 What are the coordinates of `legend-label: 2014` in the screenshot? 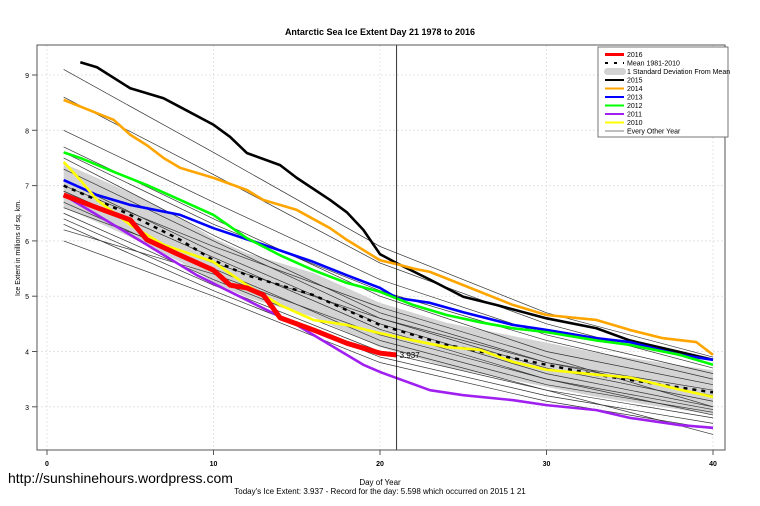 It's located at (635, 89).